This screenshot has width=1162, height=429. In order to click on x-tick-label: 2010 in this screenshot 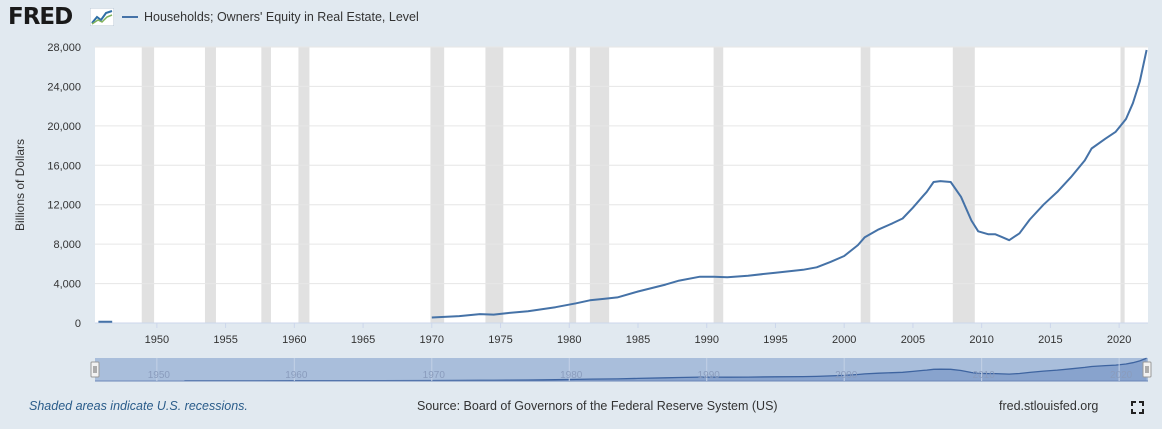, I will do `click(981, 340)`.